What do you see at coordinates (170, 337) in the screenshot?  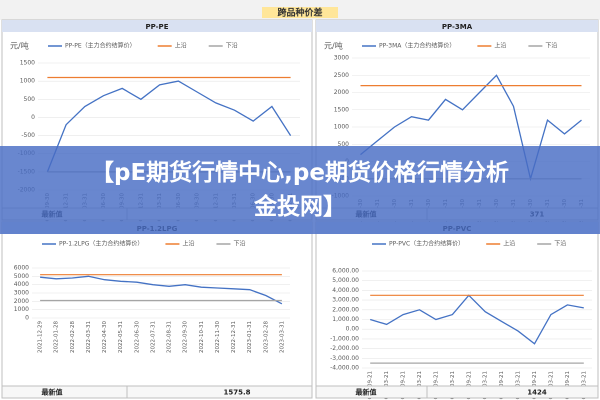 I see `x-tick-label: 2022-08-31` at bounding box center [170, 337].